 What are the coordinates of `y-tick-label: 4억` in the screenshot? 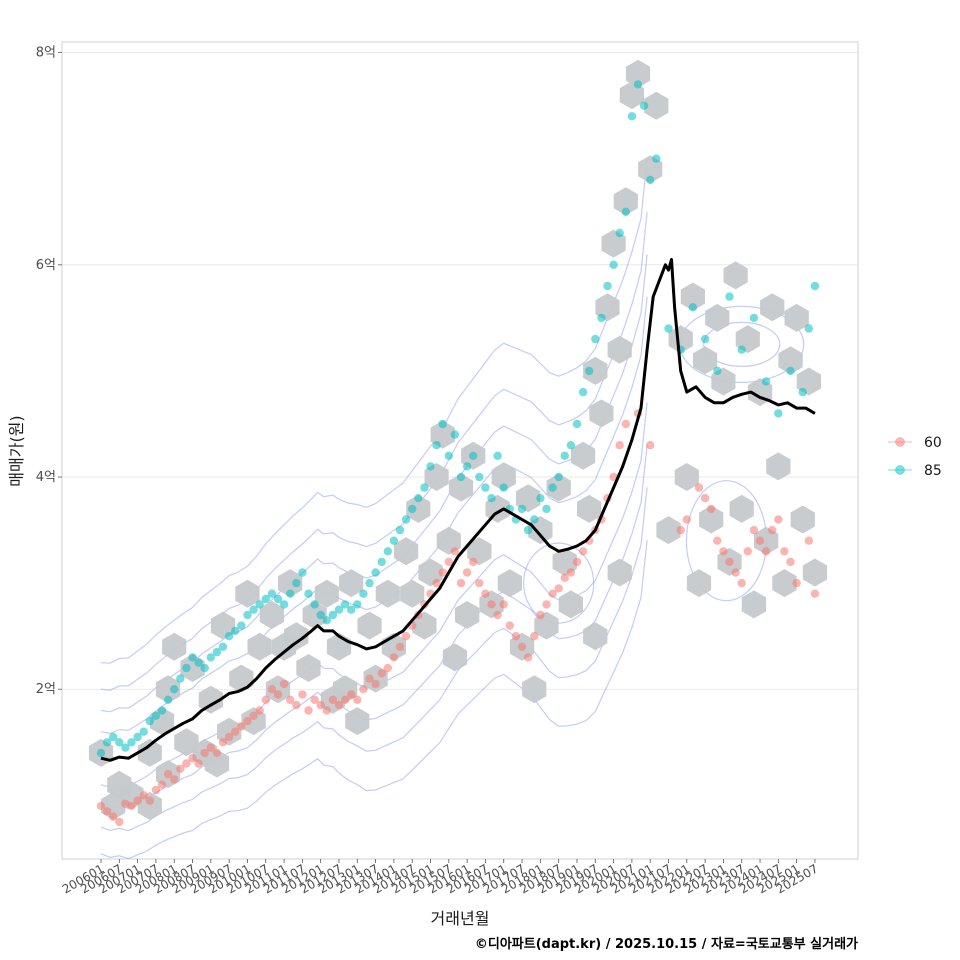 It's located at (46, 477).